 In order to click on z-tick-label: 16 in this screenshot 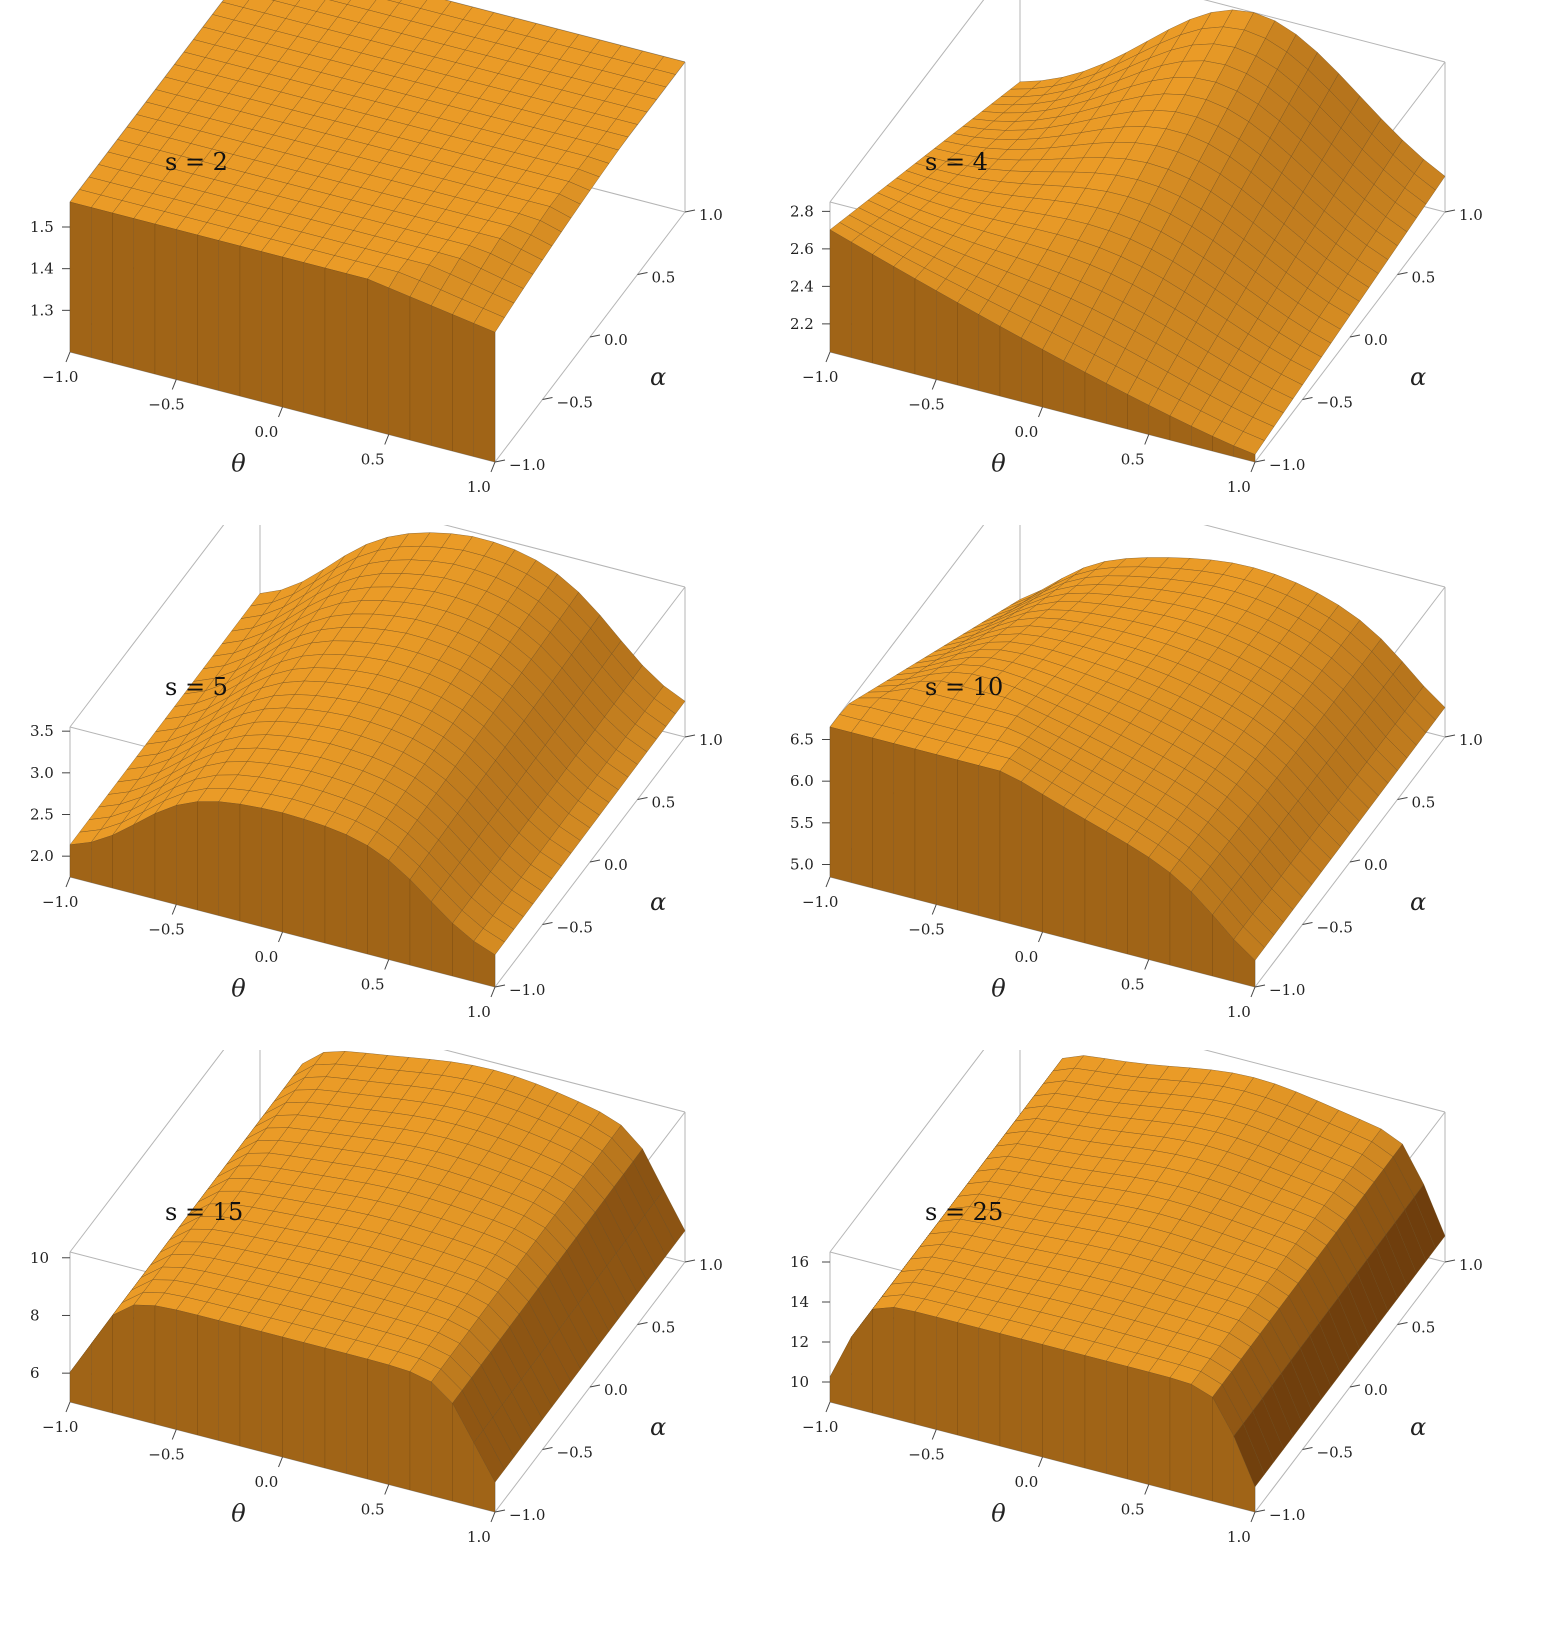, I will do `click(799, 1262)`.